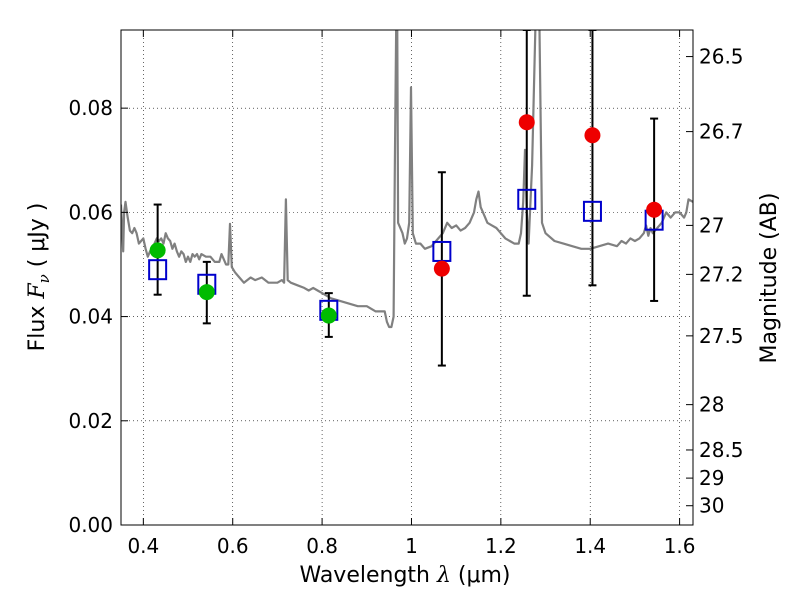  I want to click on x-axis-label: Wavelength λ (μm), so click(404, 575).